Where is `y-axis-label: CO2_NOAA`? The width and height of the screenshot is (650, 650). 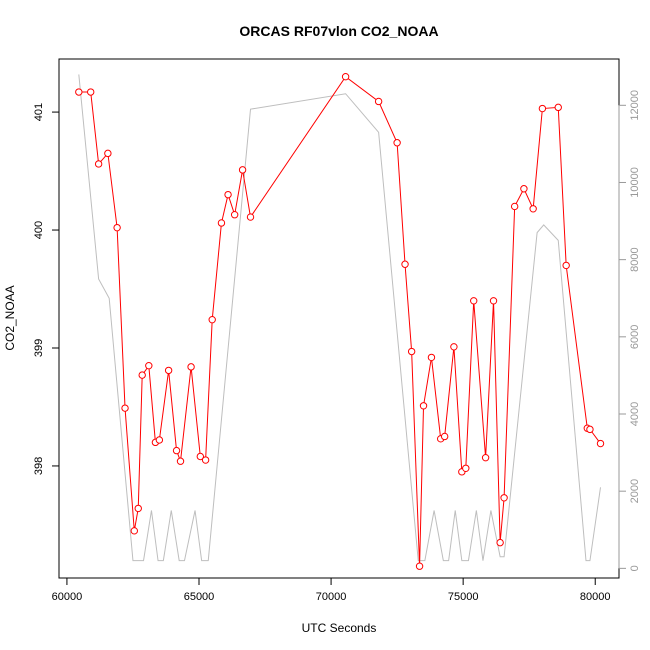
y-axis-label: CO2_NOAA is located at coordinates (10, 317).